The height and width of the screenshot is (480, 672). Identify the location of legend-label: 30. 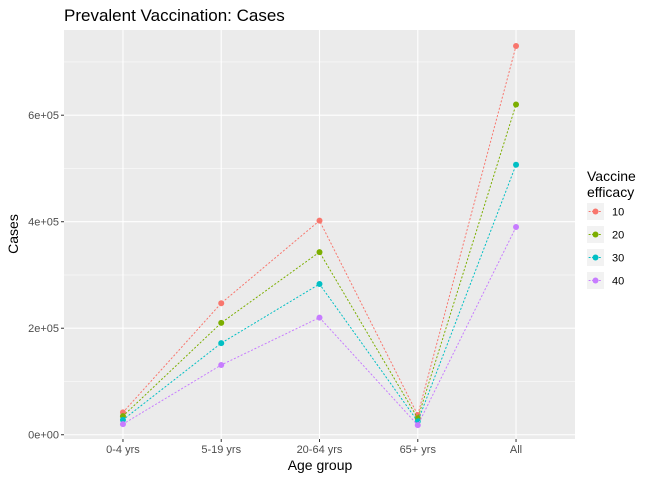
(618, 259).